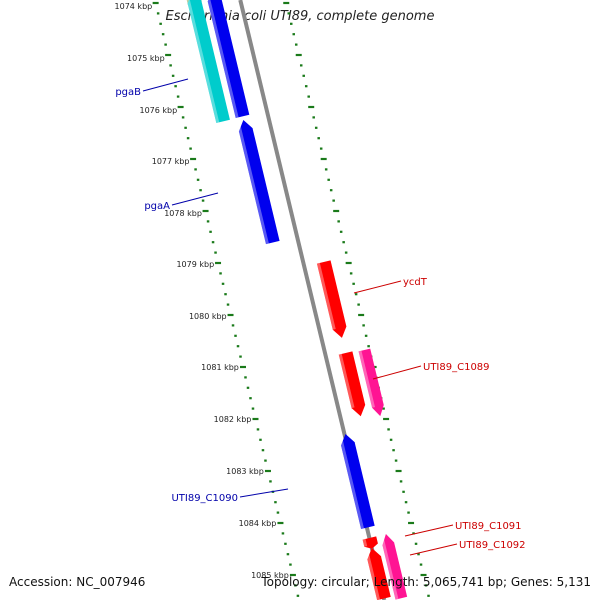 This screenshot has width=600, height=600. What do you see at coordinates (227, 59) in the screenshot?
I see `blue-cds-top` at bounding box center [227, 59].